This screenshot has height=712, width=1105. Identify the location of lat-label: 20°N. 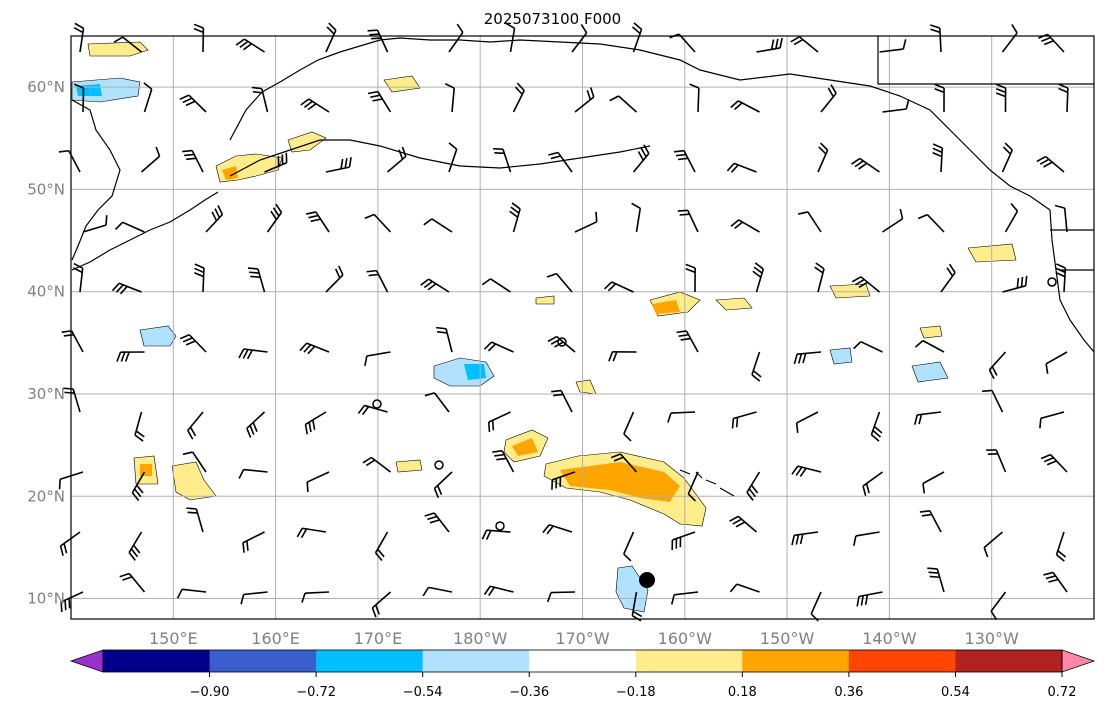
(46, 496).